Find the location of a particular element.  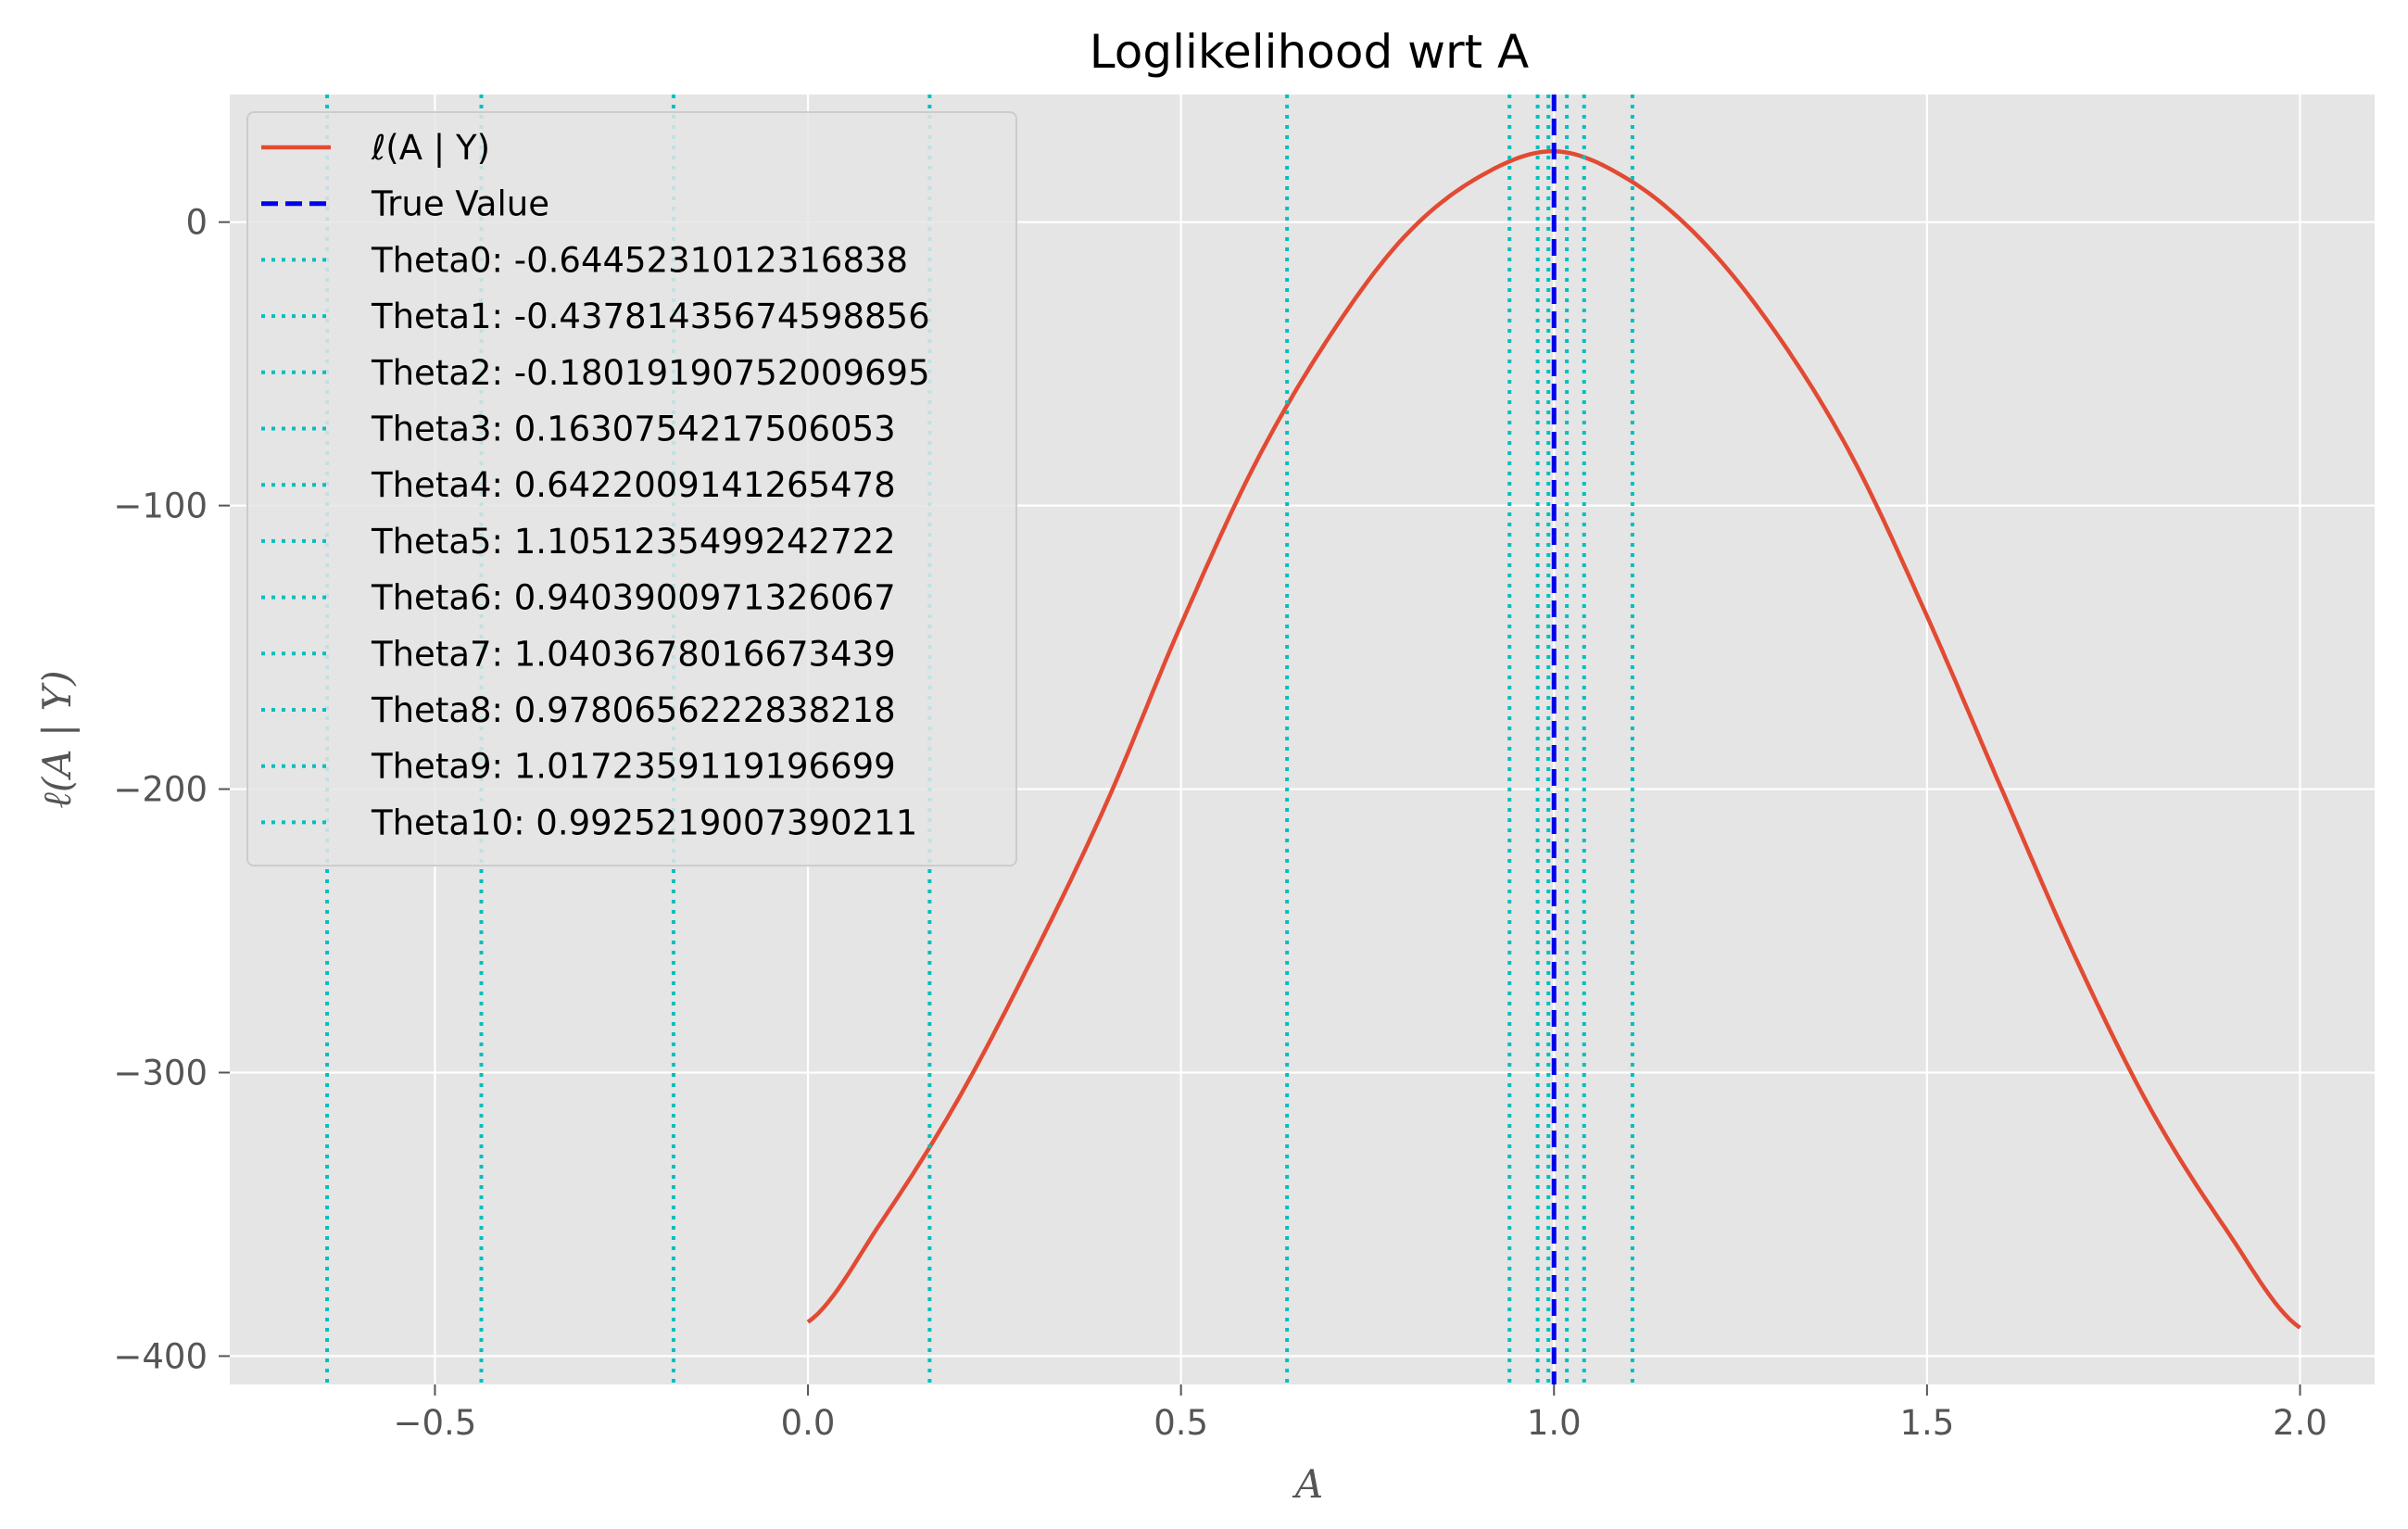

y-tick-label: −200 is located at coordinates (160, 790).